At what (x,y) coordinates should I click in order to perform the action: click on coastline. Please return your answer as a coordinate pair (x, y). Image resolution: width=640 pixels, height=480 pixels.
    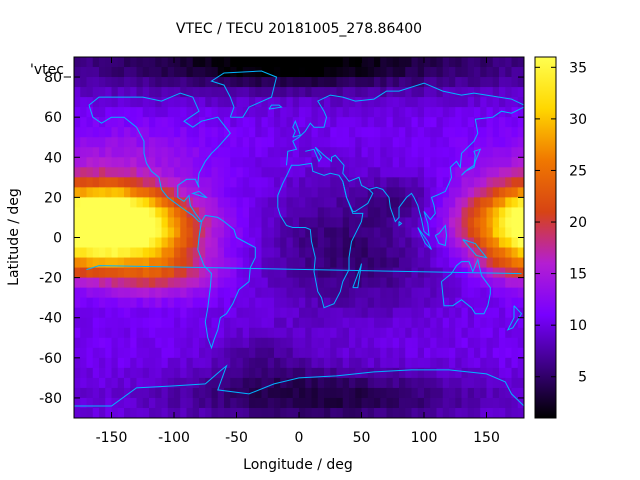
    Looking at the image, I should click on (441, 235).